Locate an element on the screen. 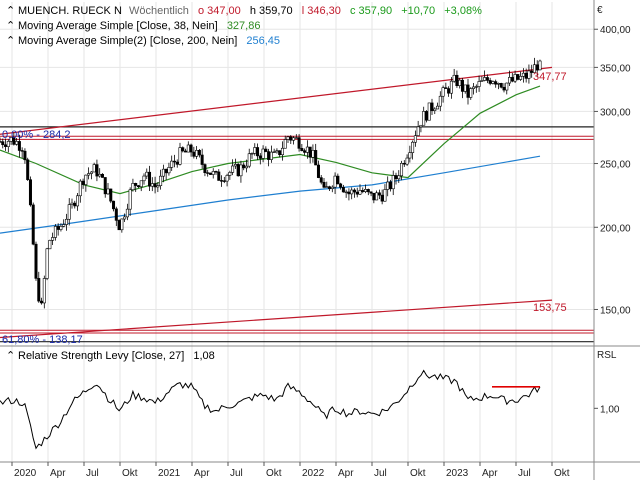 This screenshot has height=480, width=640. x-tick-label: Okt is located at coordinates (130, 473).